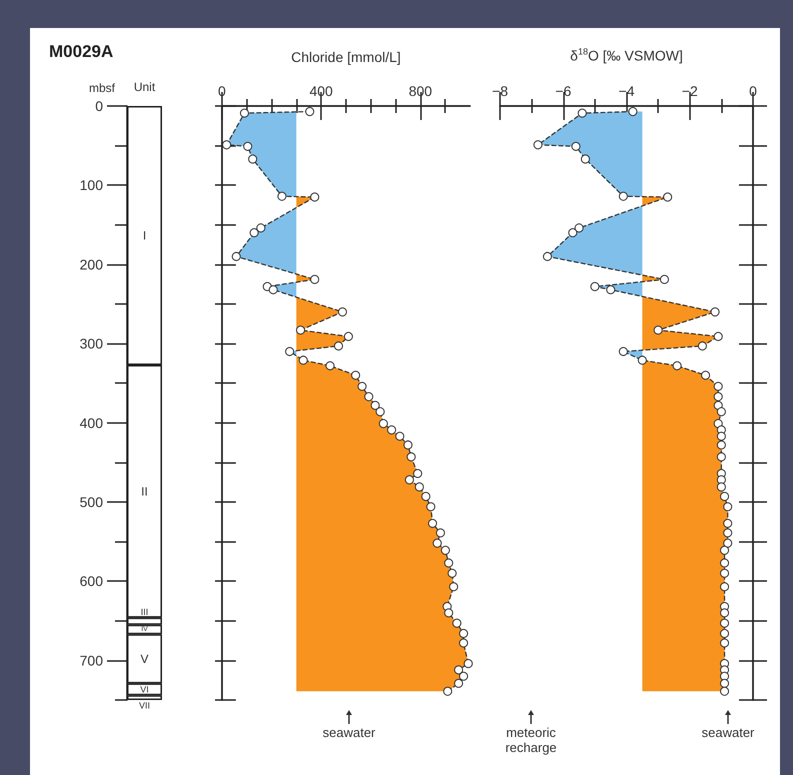 Image resolution: width=793 pixels, height=775 pixels. What do you see at coordinates (92, 502) in the screenshot?
I see `y-tick-label: 500` at bounding box center [92, 502].